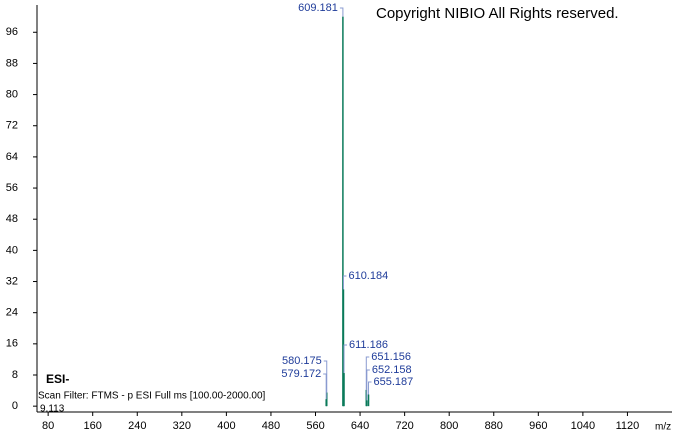 This screenshot has height=434, width=674. What do you see at coordinates (368, 345) in the screenshot?
I see `peak-label: 611.186` at bounding box center [368, 345].